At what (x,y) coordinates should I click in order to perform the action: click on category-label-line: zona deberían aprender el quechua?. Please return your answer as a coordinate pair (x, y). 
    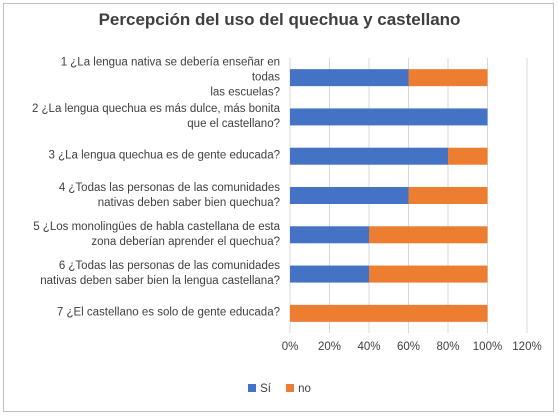
    Looking at the image, I should click on (185, 241).